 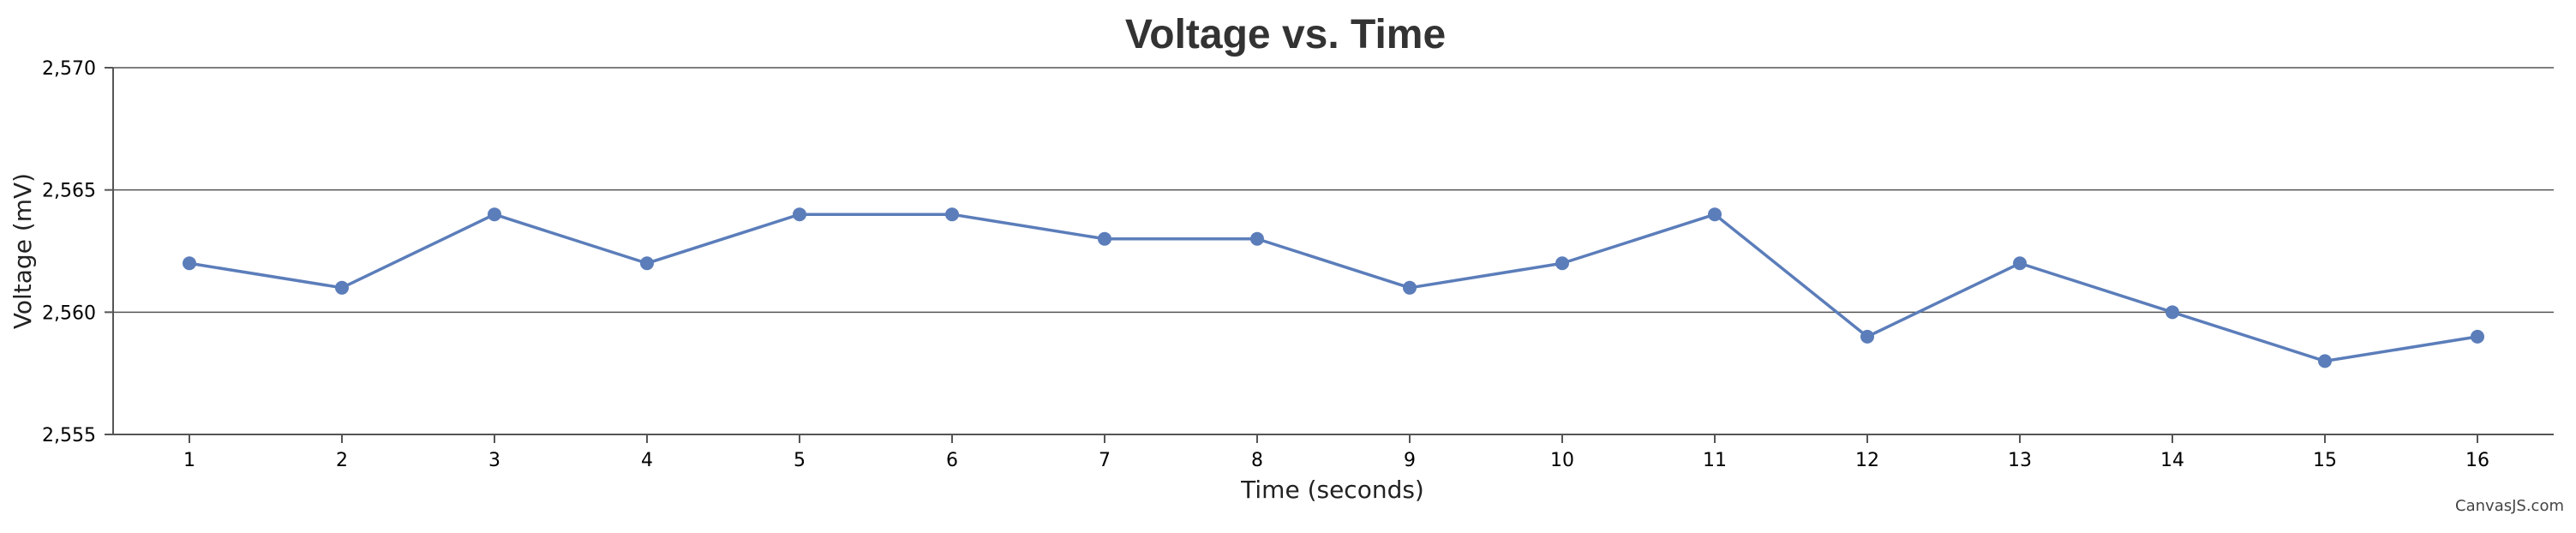 I want to click on x-tick-label: 15, so click(x=2325, y=461).